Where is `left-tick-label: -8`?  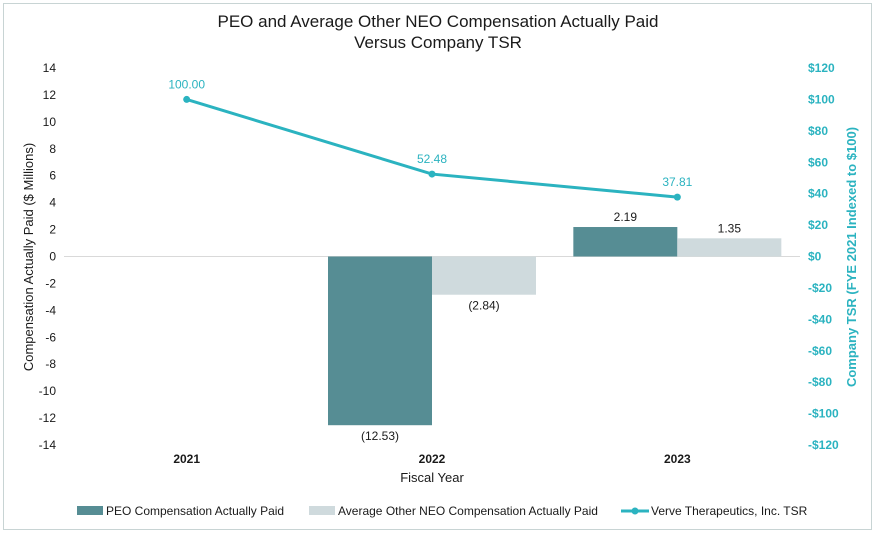
left-tick-label: -8 is located at coordinates (50, 364).